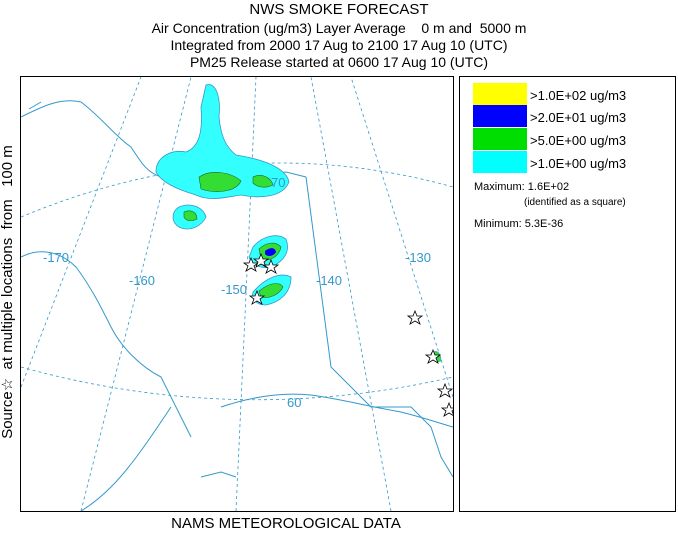 The image size is (678, 534). What do you see at coordinates (329, 280) in the screenshot?
I see `grid-label-minus-140: -140` at bounding box center [329, 280].